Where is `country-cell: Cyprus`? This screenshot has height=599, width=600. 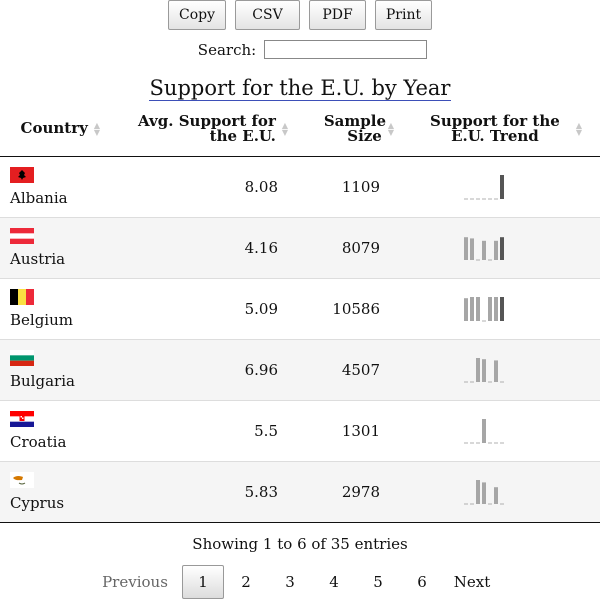
country-cell: Cyprus is located at coordinates (53, 492).